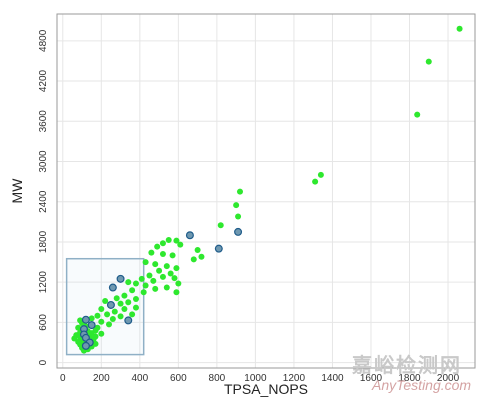 The height and width of the screenshot is (406, 500). I want to click on y-tick-label: 3600, so click(43, 121).